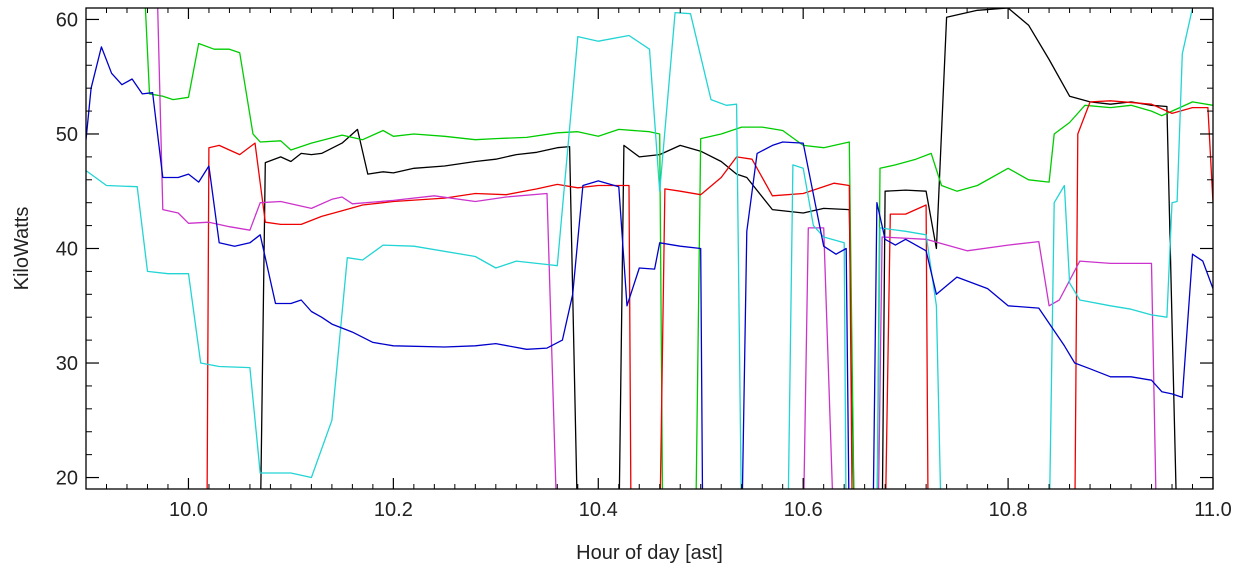 This screenshot has width=1249, height=575. What do you see at coordinates (393, 510) in the screenshot?
I see `x-tick-label: 10.2` at bounding box center [393, 510].